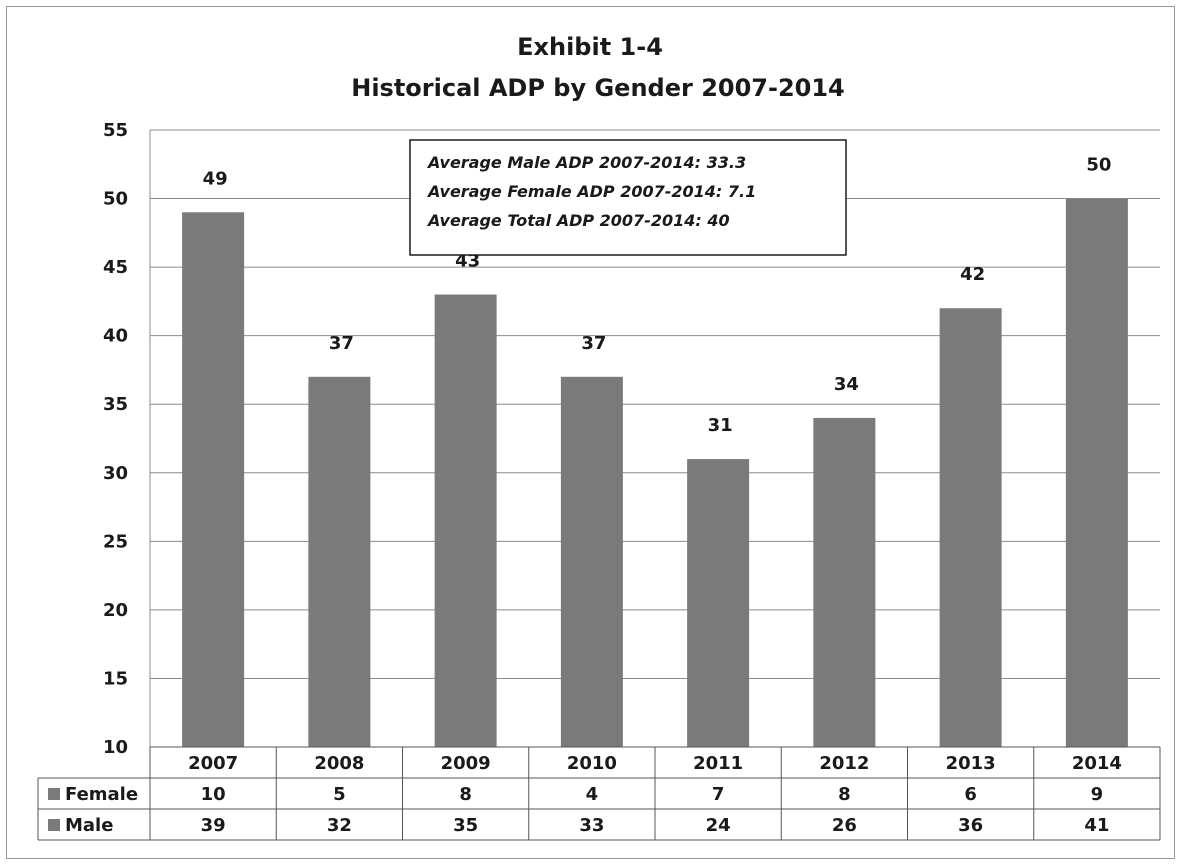  Describe the element at coordinates (970, 527) in the screenshot. I see `bar-2013` at that location.